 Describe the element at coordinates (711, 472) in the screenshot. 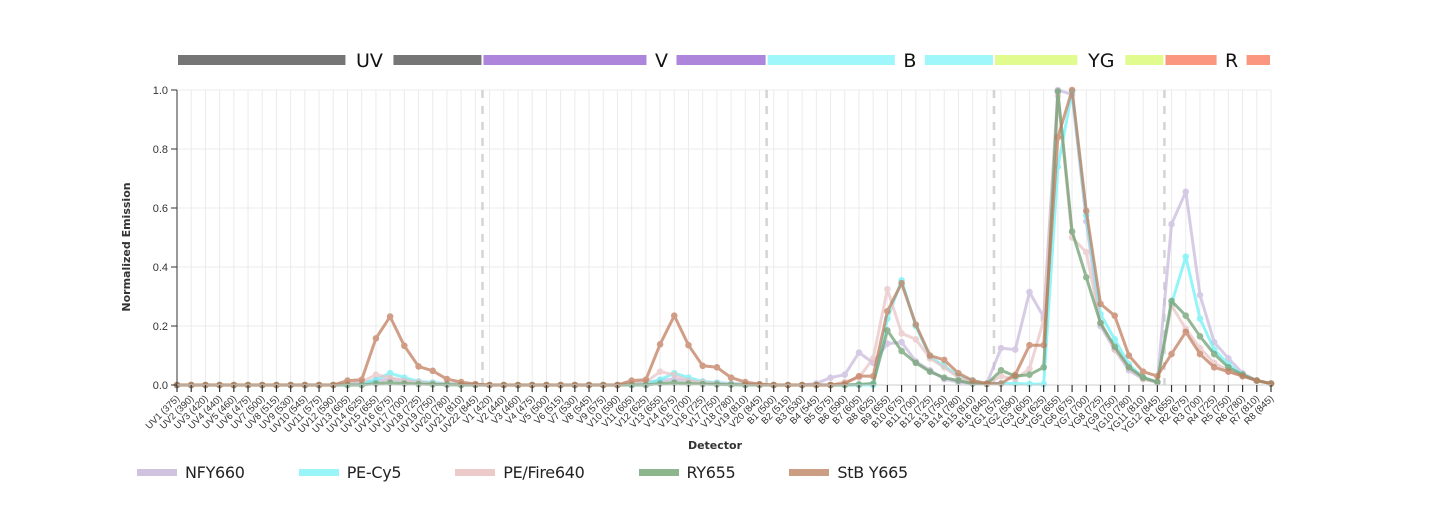

I see `legend-label: RY655` at that location.